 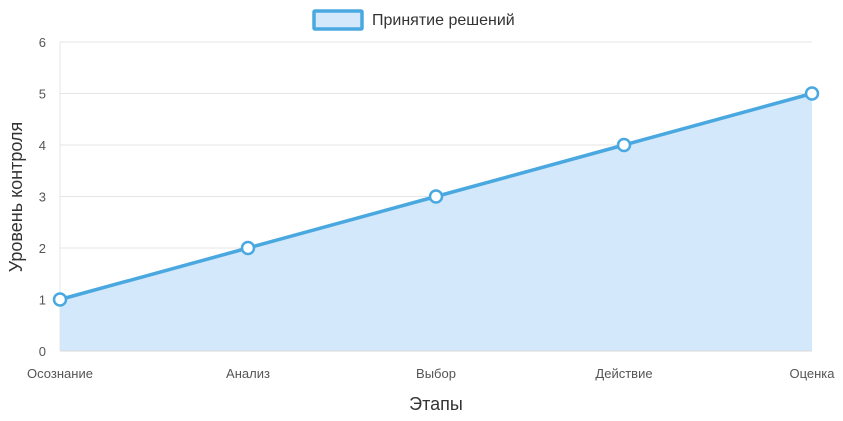 What do you see at coordinates (812, 373) in the screenshot?
I see `x-tick-label: Оценка` at bounding box center [812, 373].